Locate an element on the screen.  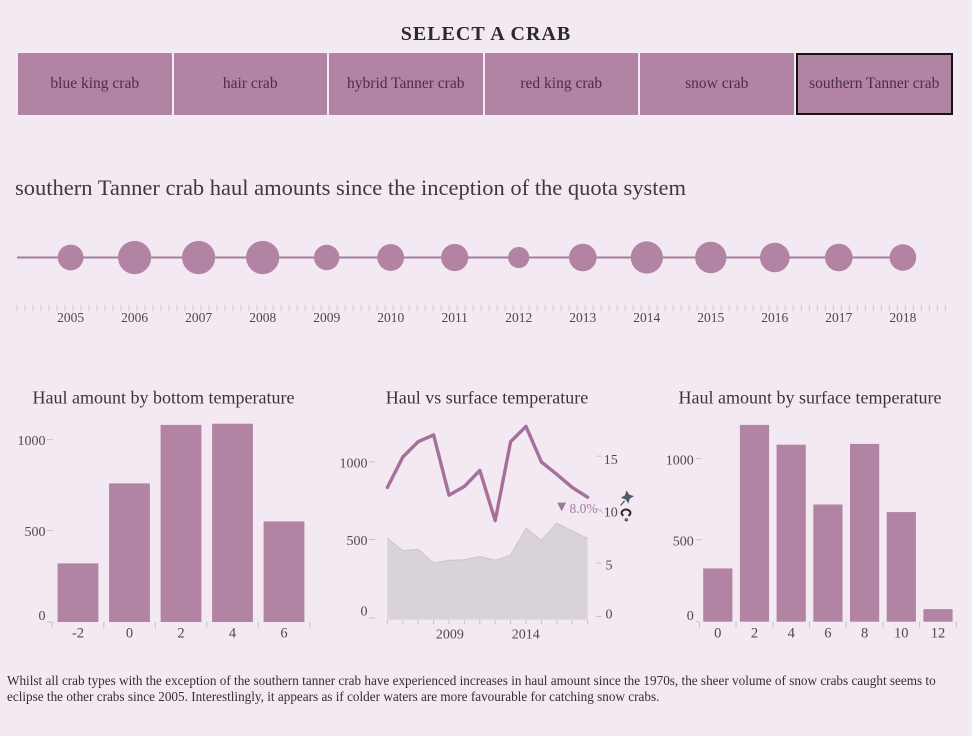
svg-text: 2017 is located at coordinates (838, 317).